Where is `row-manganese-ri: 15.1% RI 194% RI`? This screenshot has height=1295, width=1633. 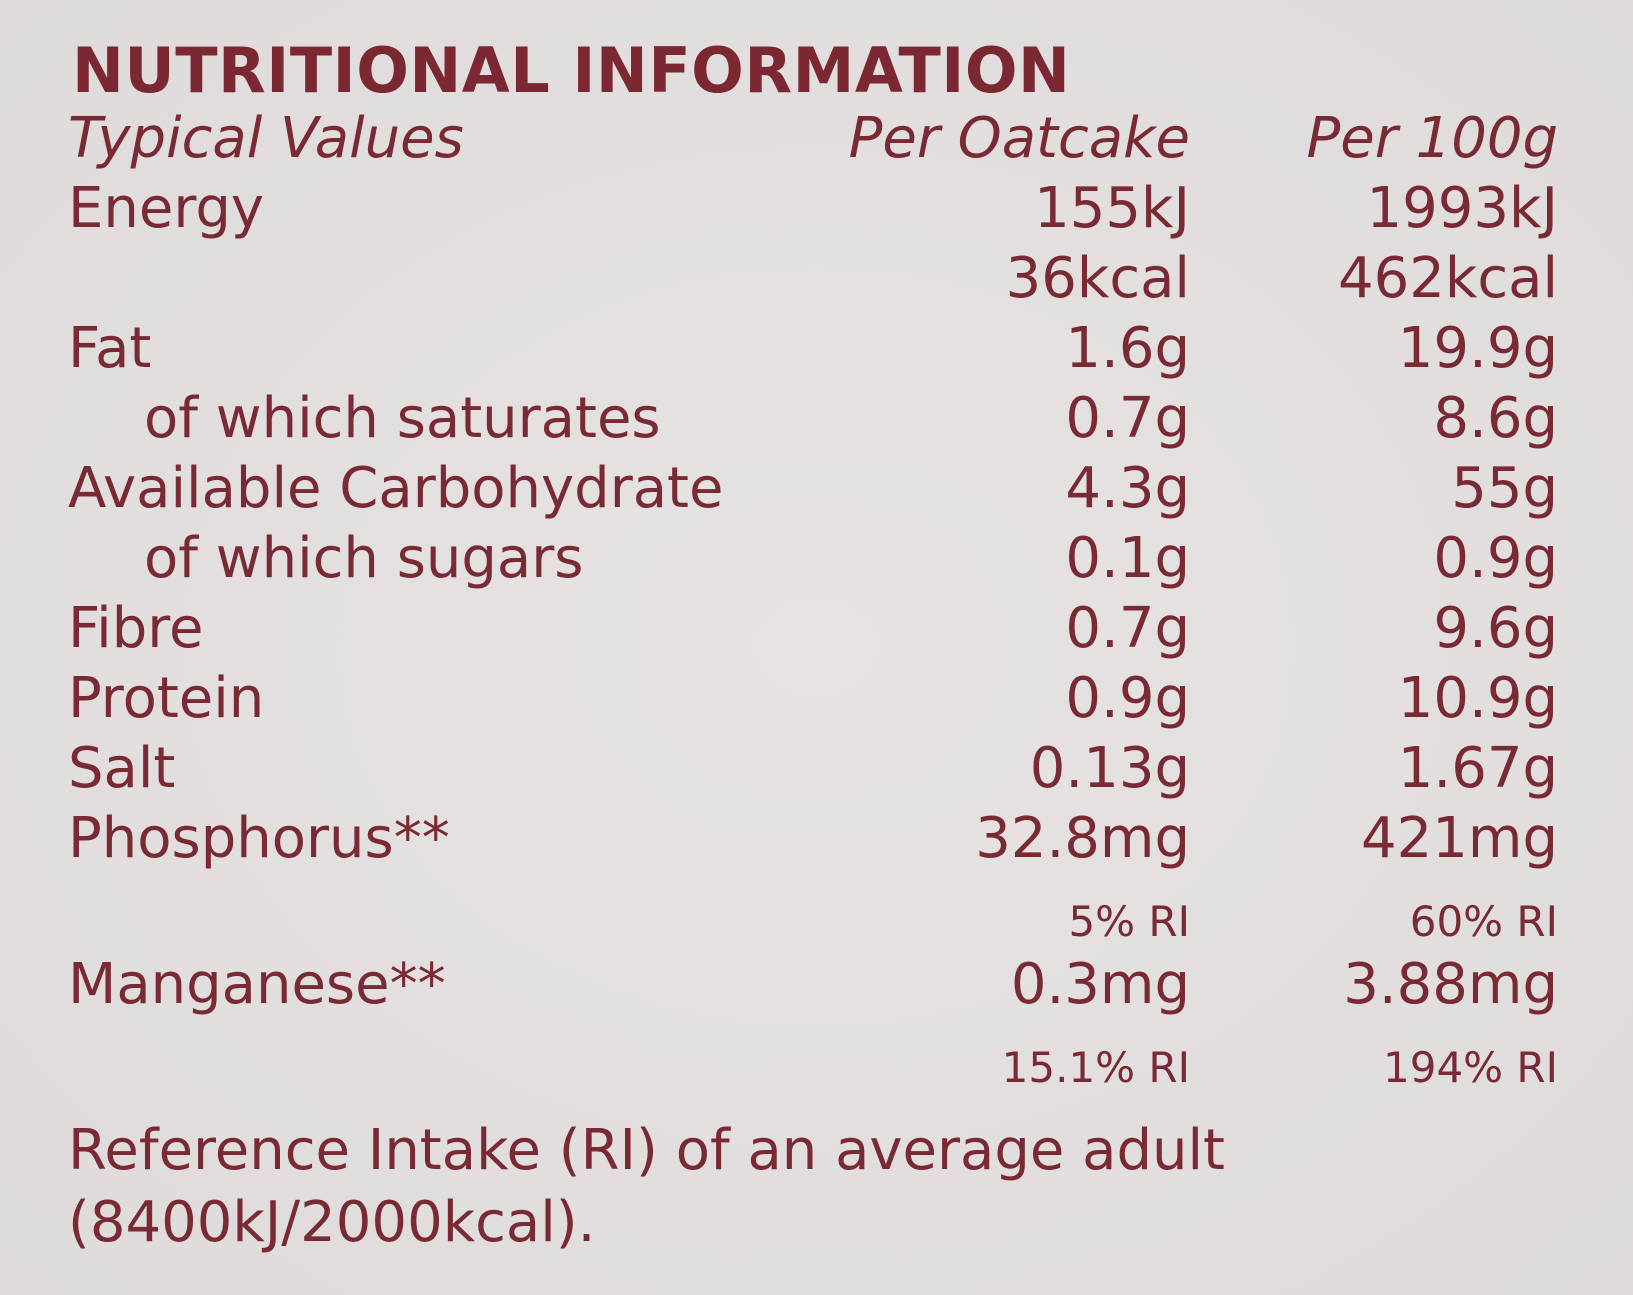 row-manganese-ri: 15.1% RI 194% RI is located at coordinates (816, 1068).